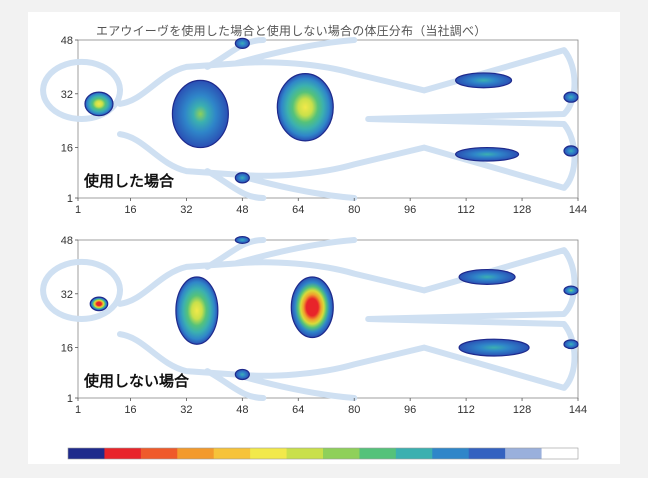  I want to click on panel-label: 使用しない場合, so click(136, 381).